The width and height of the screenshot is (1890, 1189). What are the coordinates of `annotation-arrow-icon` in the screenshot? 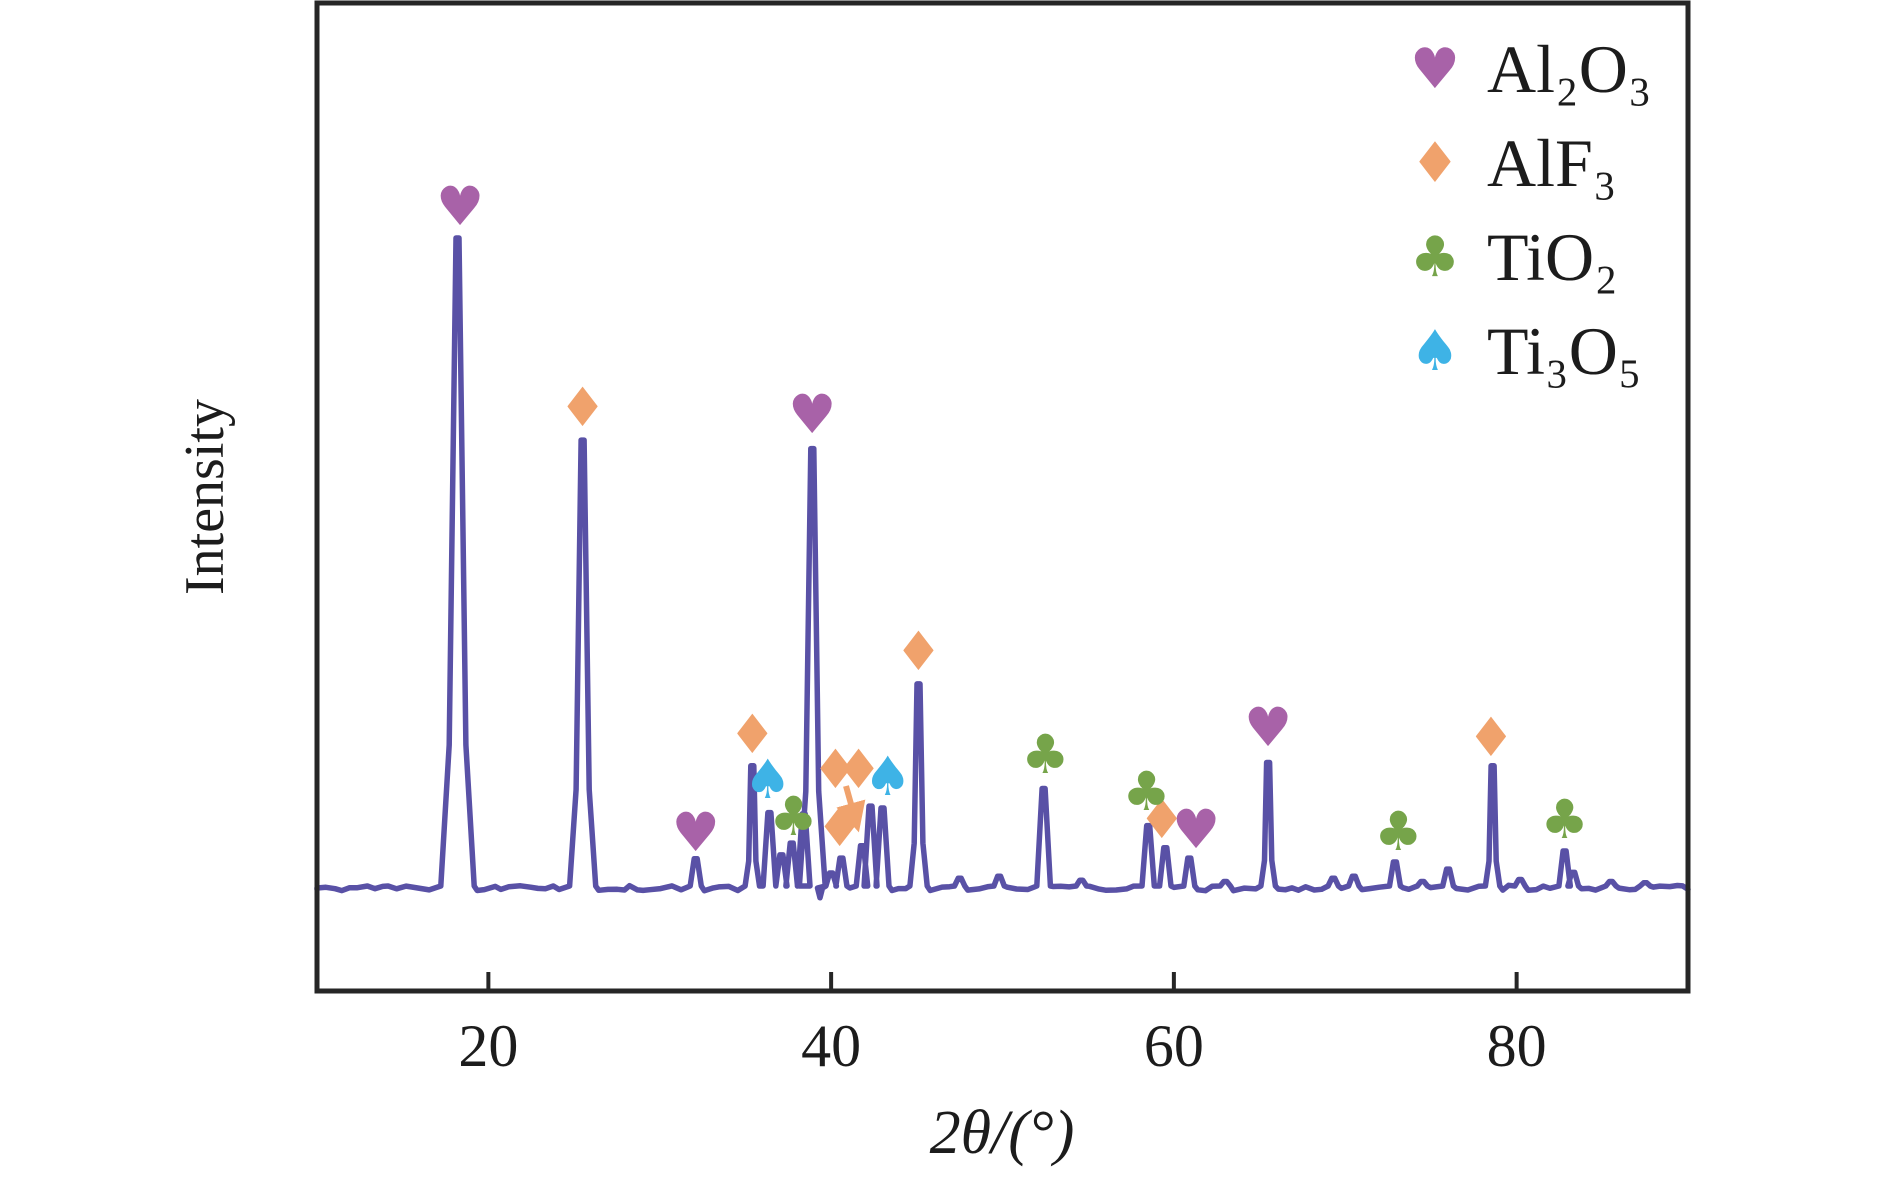 It's located at (851, 809).